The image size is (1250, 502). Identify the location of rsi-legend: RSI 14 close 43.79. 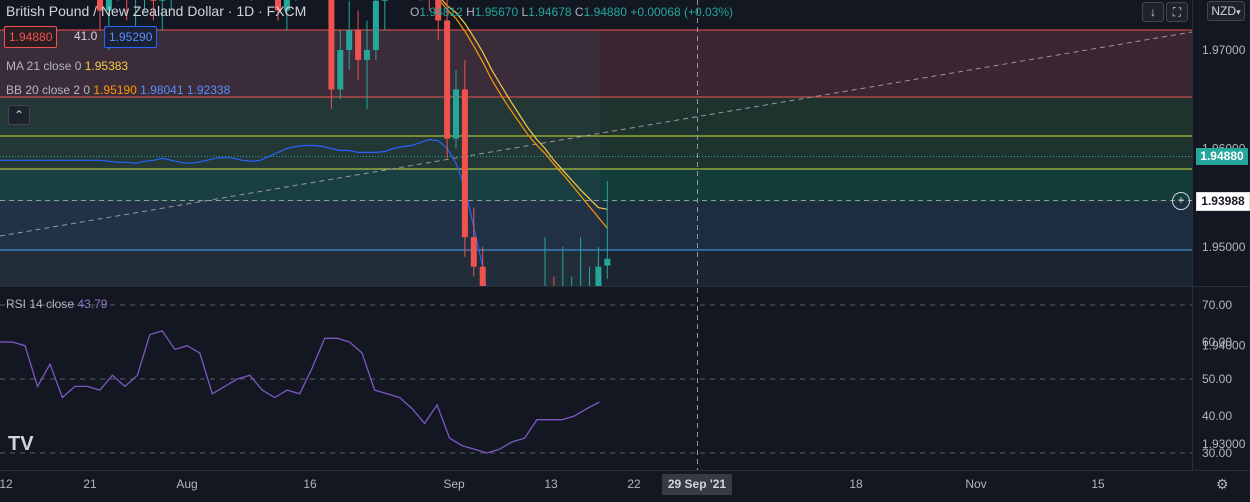
(57, 304).